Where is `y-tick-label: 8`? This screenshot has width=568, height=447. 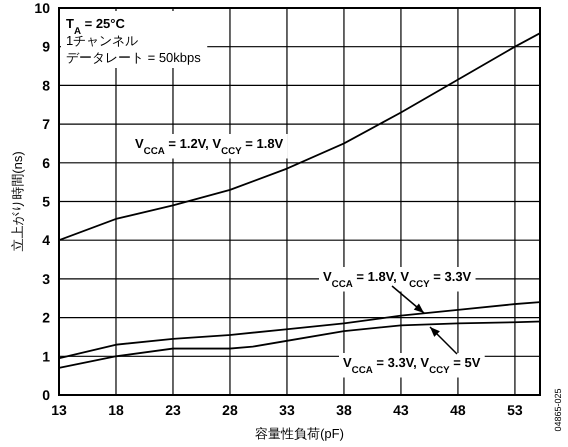 y-tick-label: 8 is located at coordinates (46, 85).